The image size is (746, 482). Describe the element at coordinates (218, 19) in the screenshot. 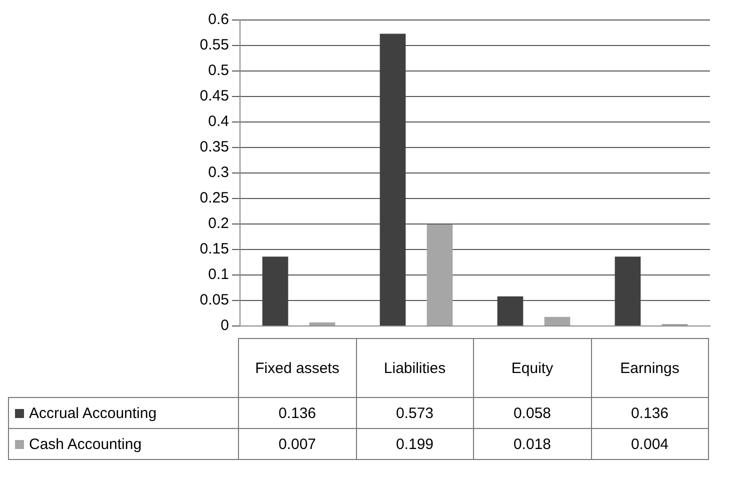

I see `y-tick-label: 0.6` at that location.